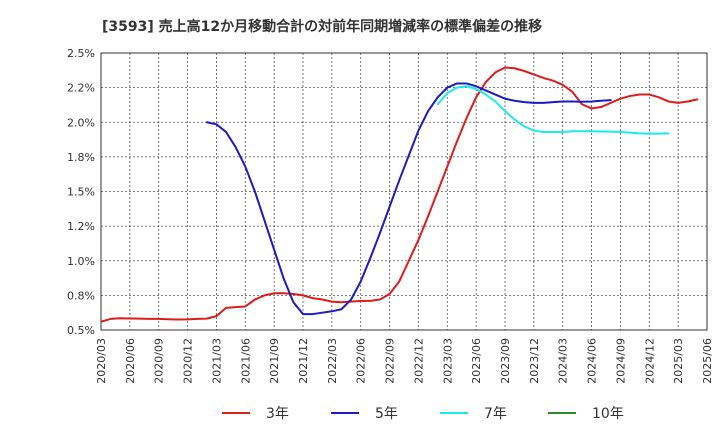 The width and height of the screenshot is (720, 444). Describe the element at coordinates (707, 361) in the screenshot. I see `x-tick-label: 2025/06` at that location.